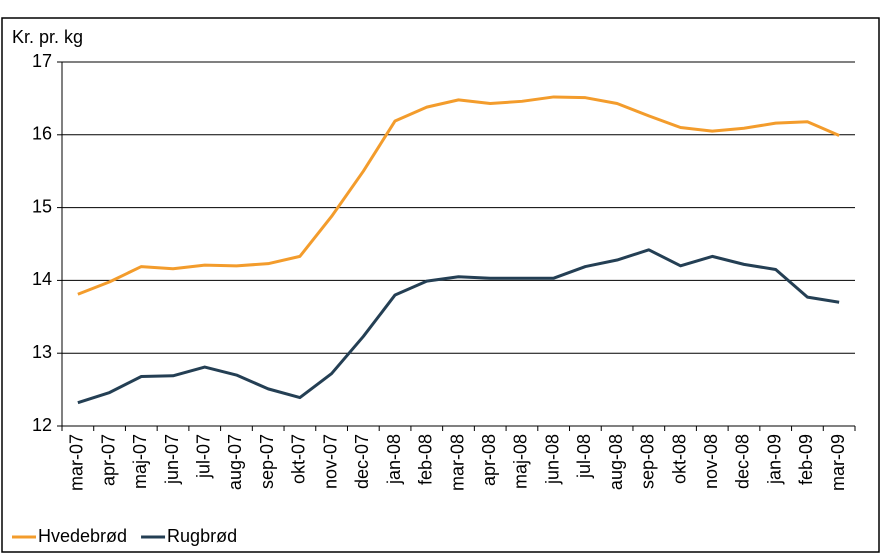 The image size is (882, 559). I want to click on y-tick-label: 17, so click(42, 61).